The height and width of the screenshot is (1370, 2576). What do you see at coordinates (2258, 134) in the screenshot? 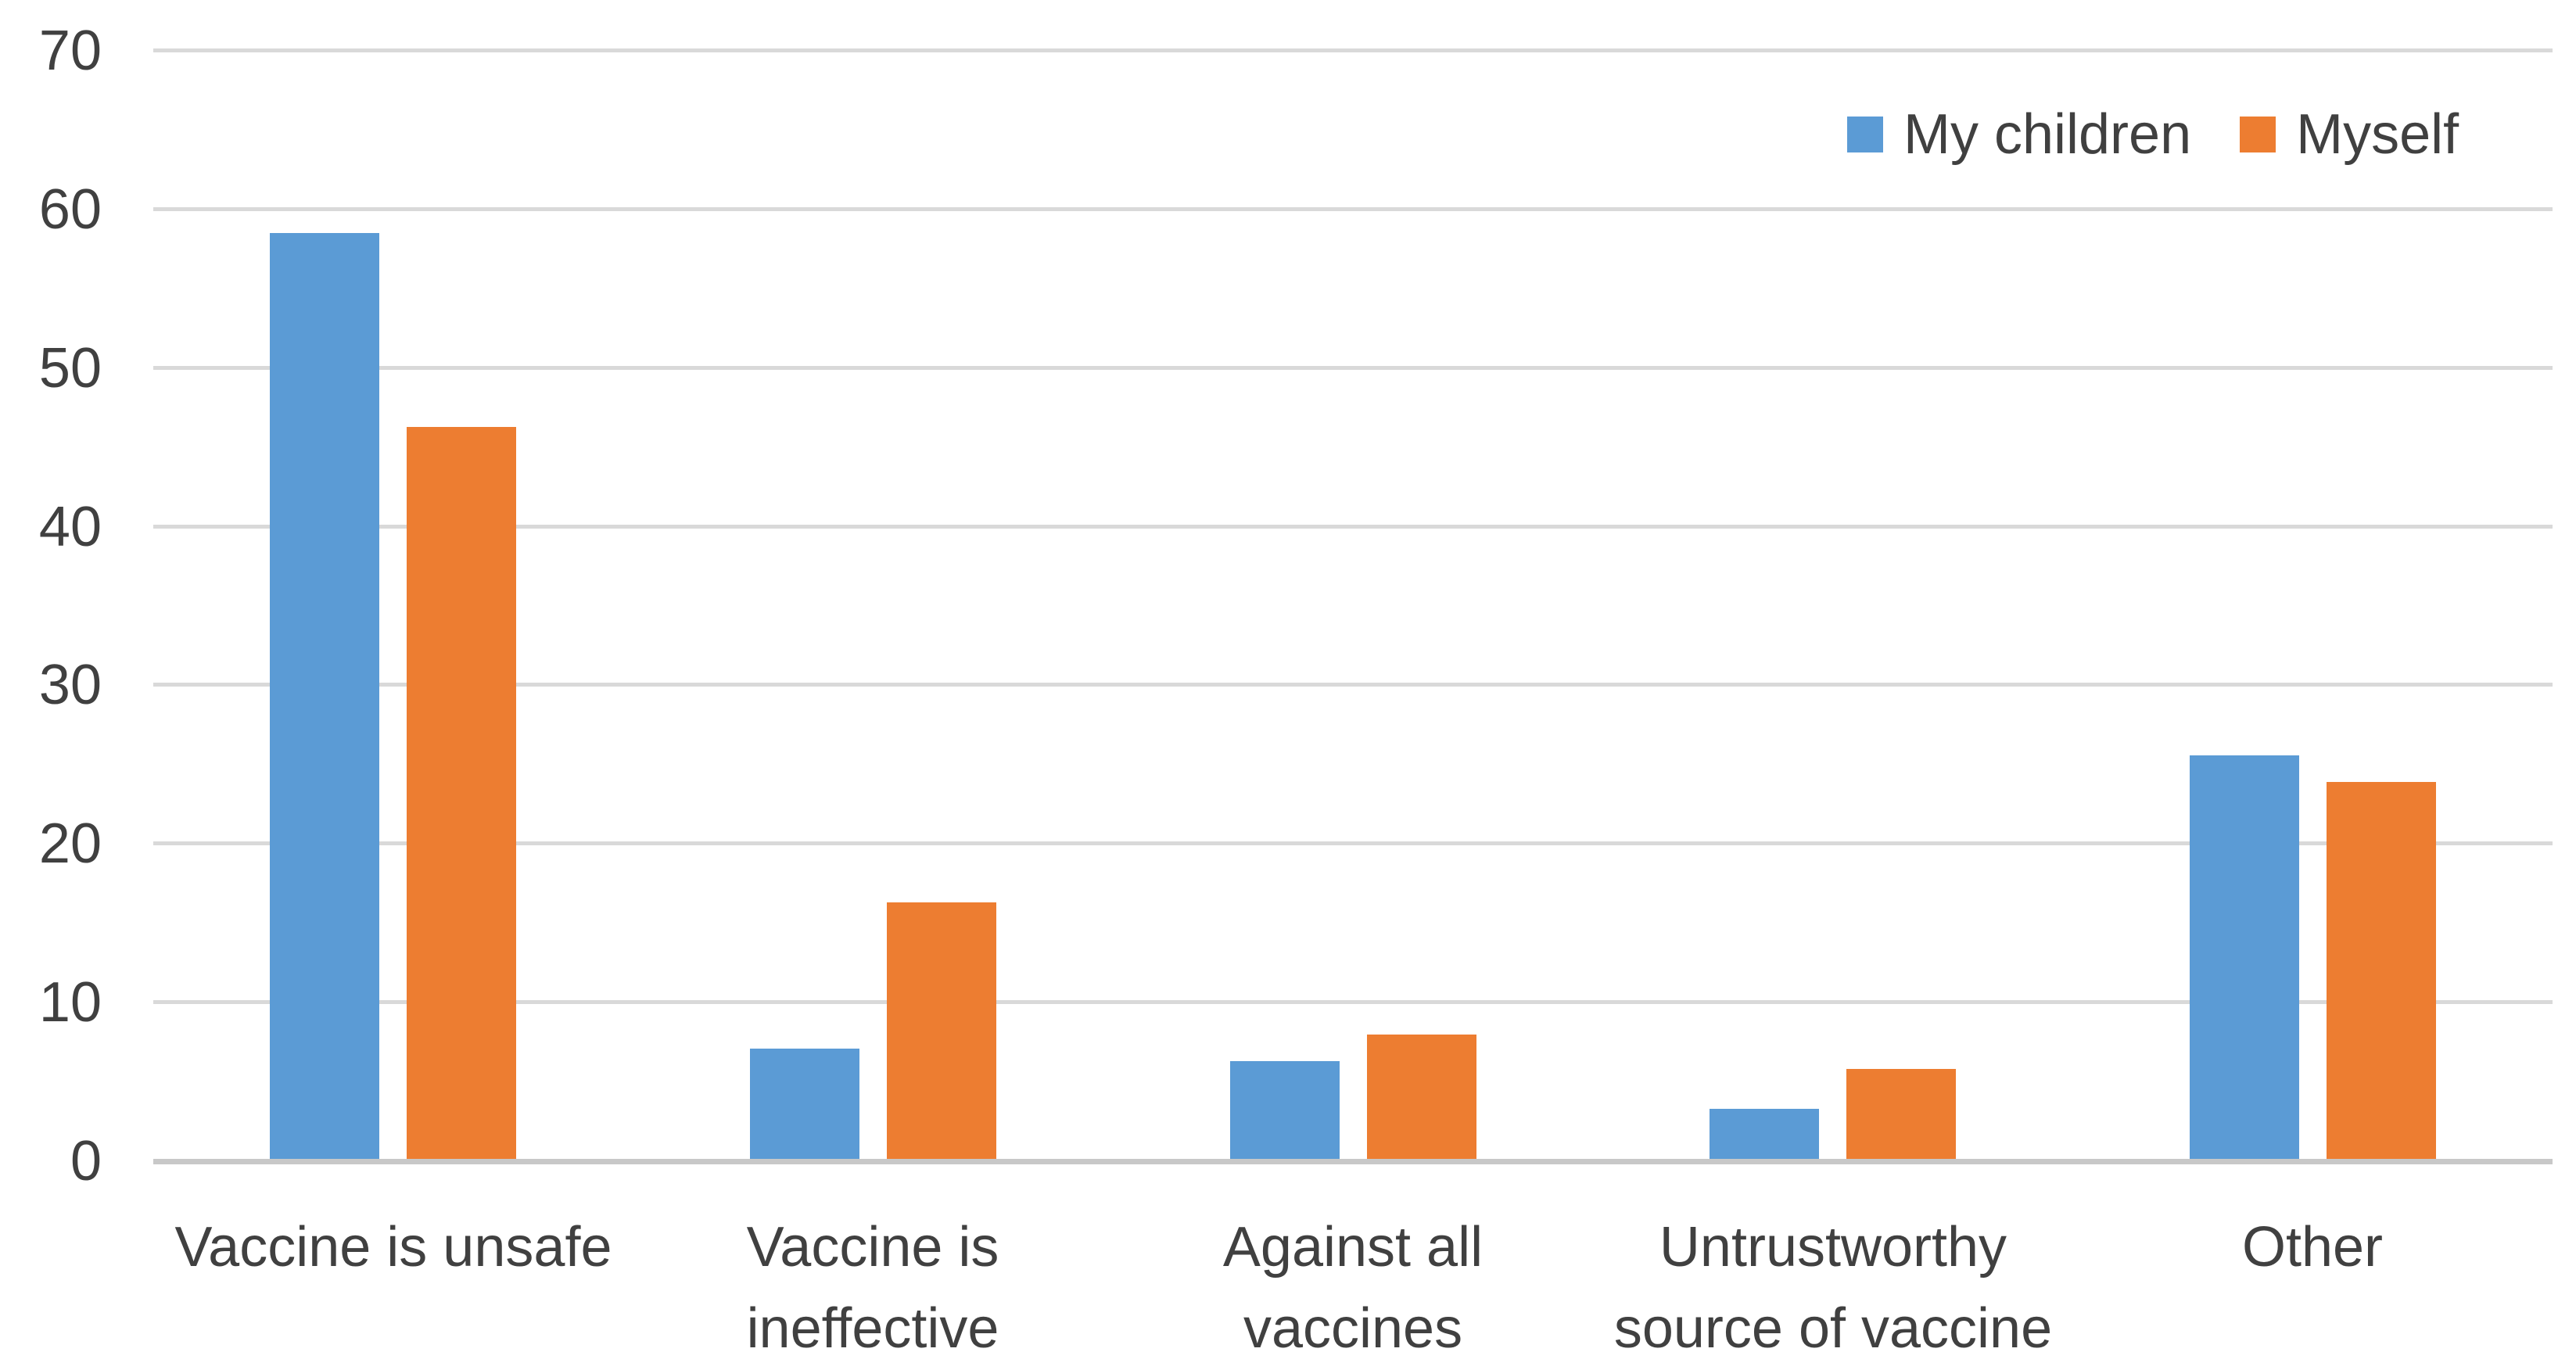
I see `legend-swatch-myself` at bounding box center [2258, 134].